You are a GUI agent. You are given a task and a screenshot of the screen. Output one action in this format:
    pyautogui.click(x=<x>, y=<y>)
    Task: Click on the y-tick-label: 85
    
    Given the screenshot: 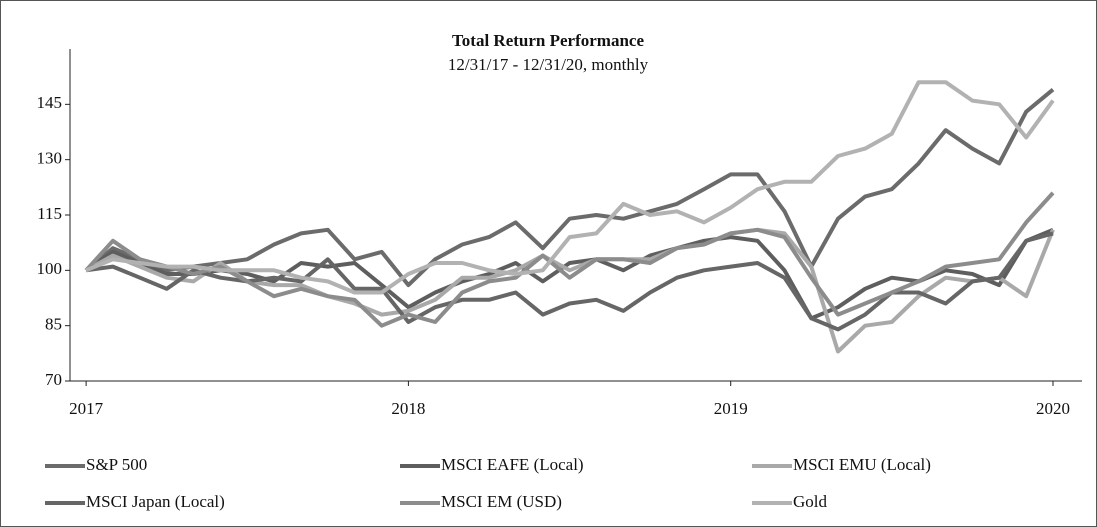 What is the action you would take?
    pyautogui.click(x=53, y=324)
    